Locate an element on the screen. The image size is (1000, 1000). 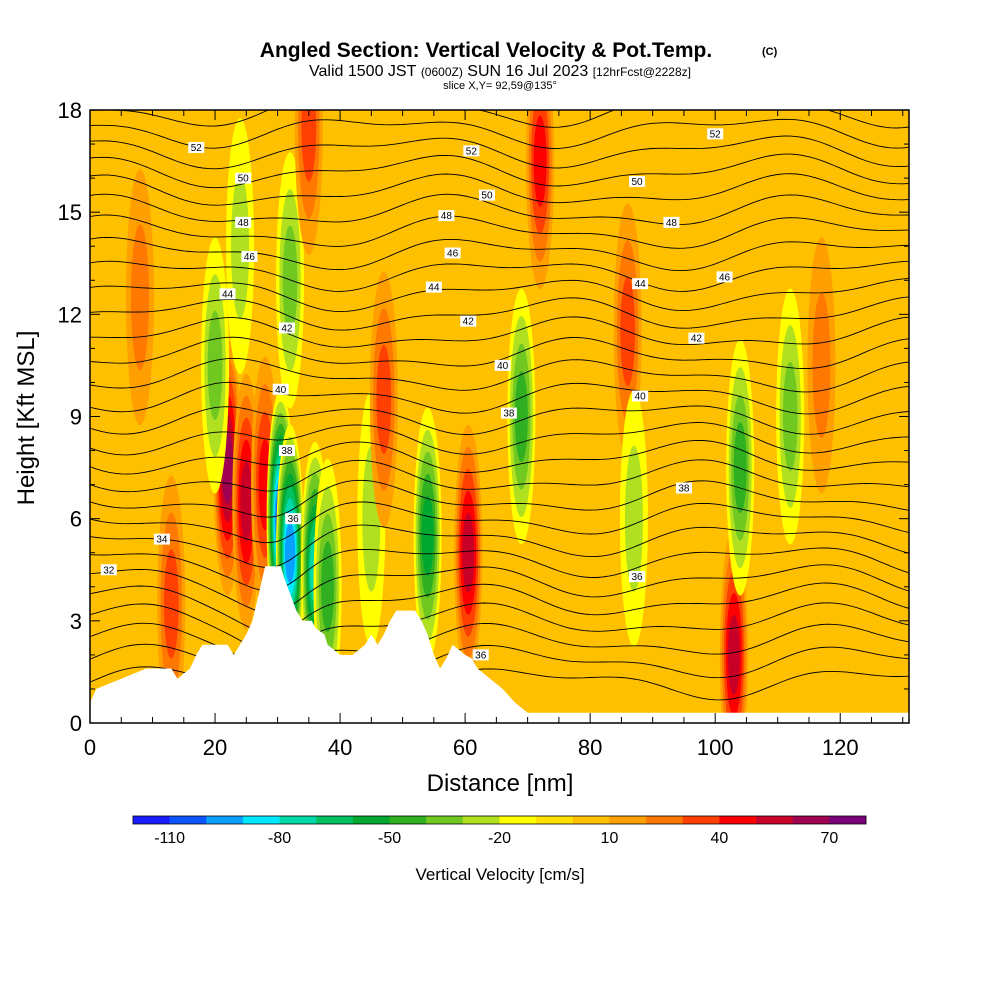
colorbar-frame is located at coordinates (499, 820).